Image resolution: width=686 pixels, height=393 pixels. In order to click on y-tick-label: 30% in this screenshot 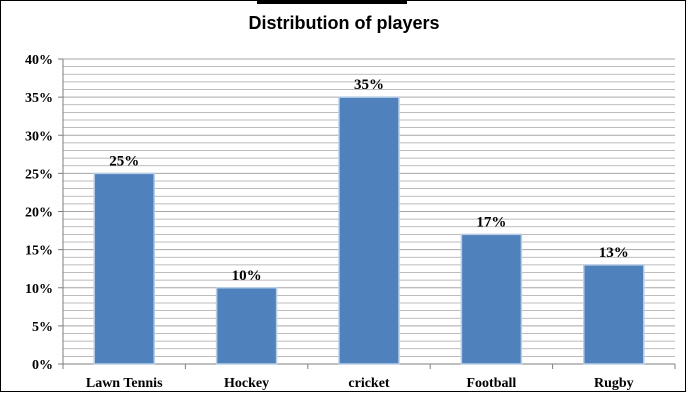, I will do `click(39, 136)`.